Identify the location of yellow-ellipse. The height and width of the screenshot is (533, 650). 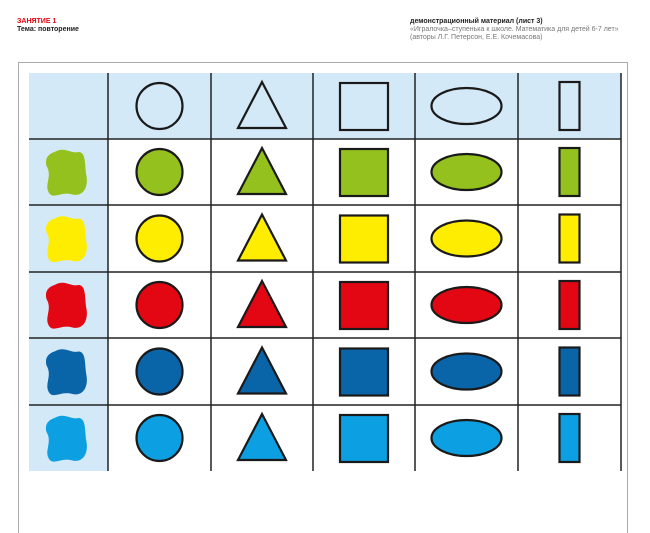
(466, 238).